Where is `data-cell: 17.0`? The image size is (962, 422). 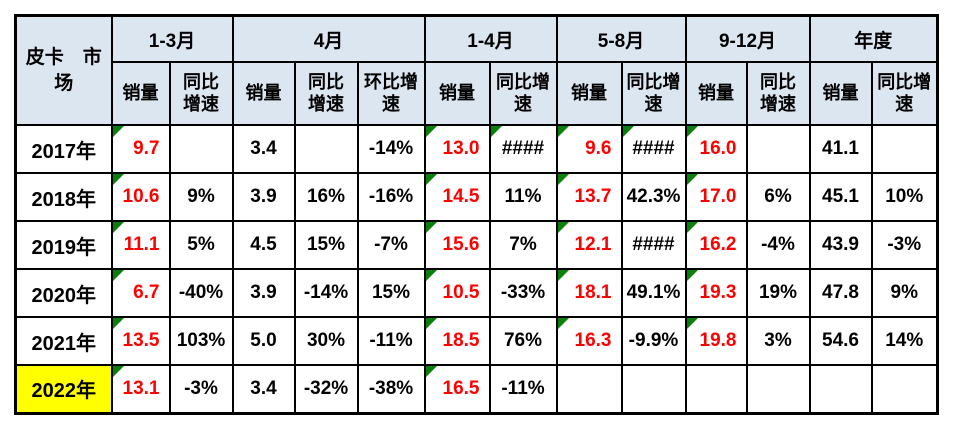 data-cell: 17.0 is located at coordinates (716, 197).